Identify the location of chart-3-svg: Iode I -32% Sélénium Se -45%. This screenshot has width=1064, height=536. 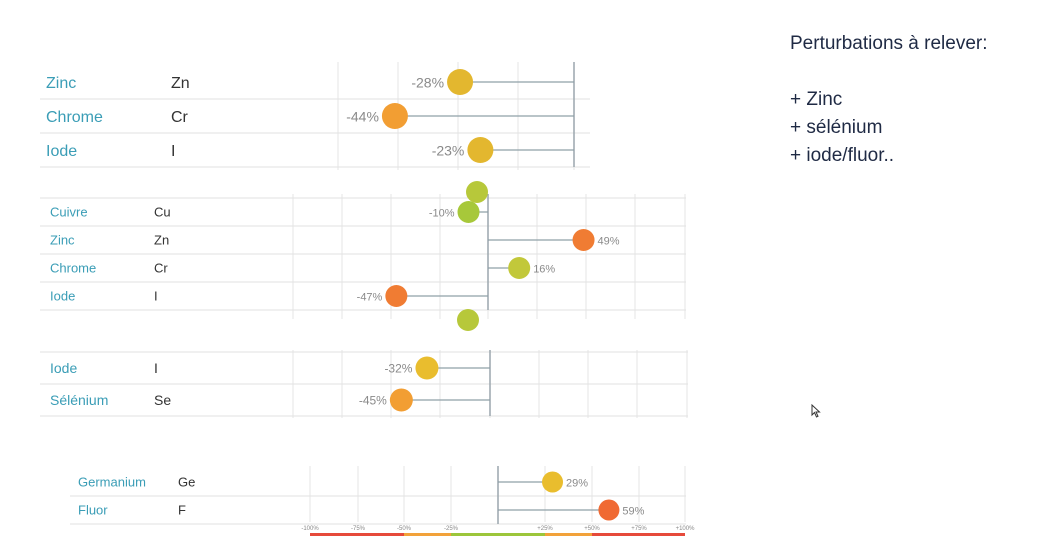
(364, 384).